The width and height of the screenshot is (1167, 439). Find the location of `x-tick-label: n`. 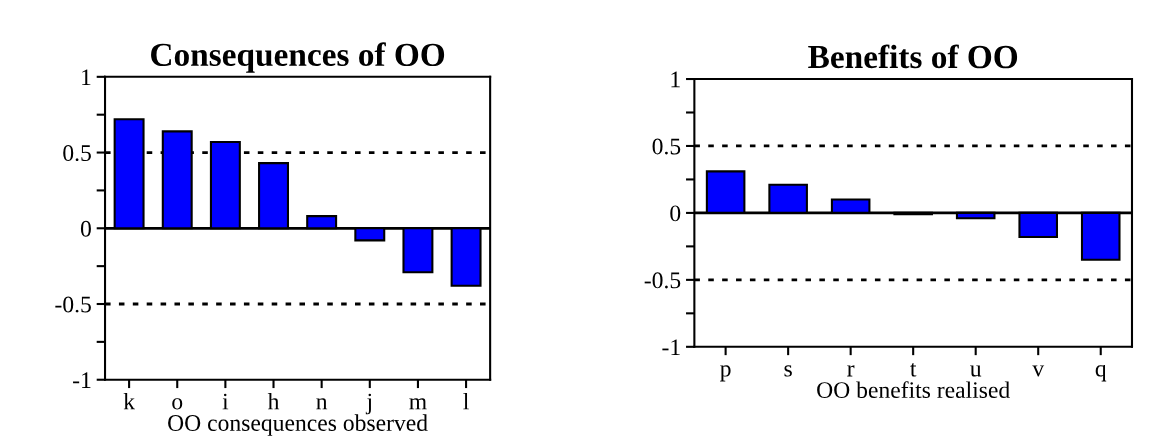

x-tick-label: n is located at coordinates (322, 404).